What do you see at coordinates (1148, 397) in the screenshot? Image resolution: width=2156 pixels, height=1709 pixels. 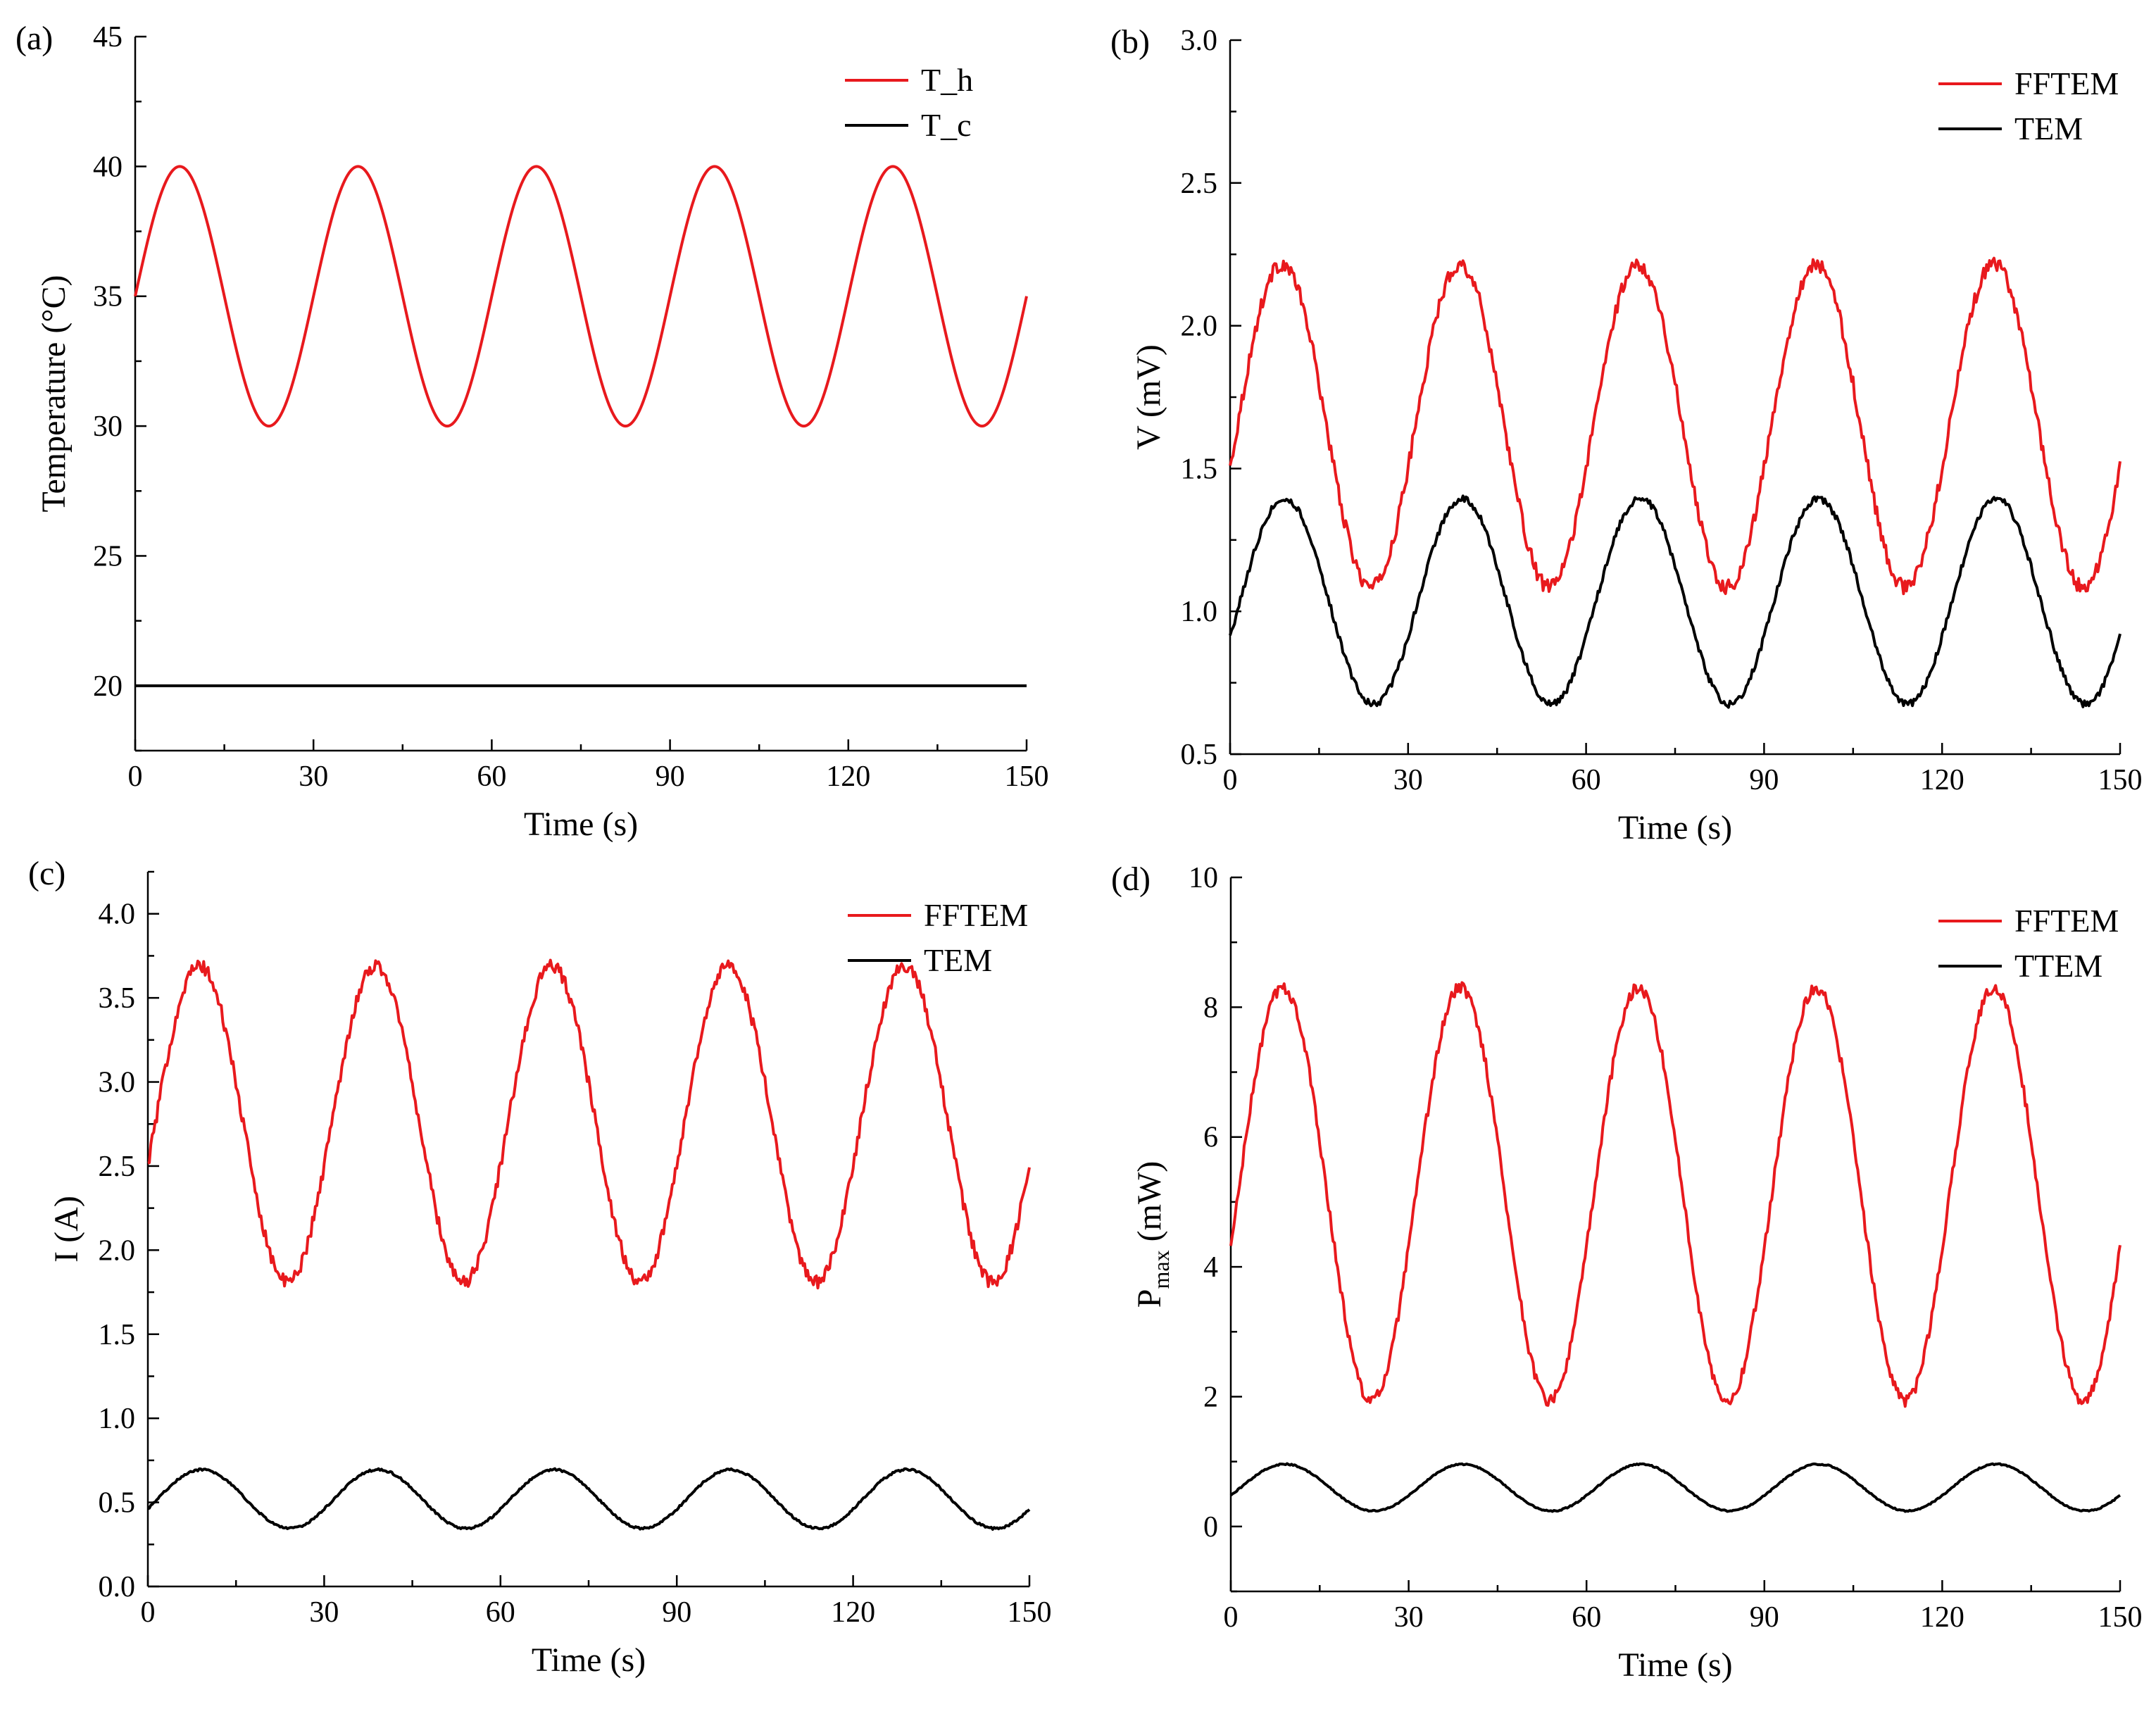 I see `y-axis-label: V (mV)` at bounding box center [1148, 397].